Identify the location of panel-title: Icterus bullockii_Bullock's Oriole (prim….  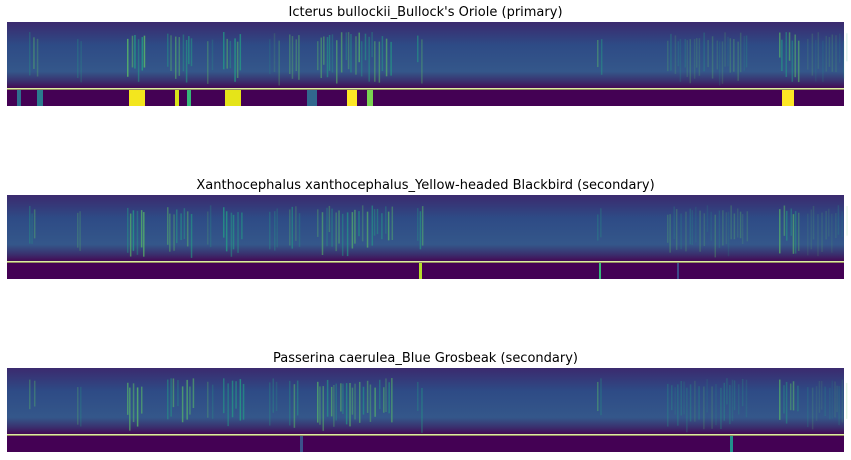
(425, 12).